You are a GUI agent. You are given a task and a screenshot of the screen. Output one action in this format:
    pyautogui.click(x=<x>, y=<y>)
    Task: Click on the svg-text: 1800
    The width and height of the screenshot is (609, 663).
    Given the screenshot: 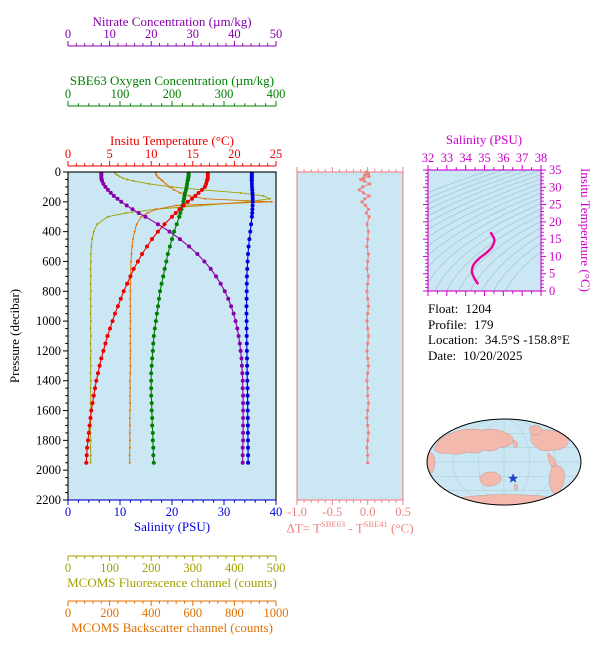 What is the action you would take?
    pyautogui.click(x=48, y=440)
    